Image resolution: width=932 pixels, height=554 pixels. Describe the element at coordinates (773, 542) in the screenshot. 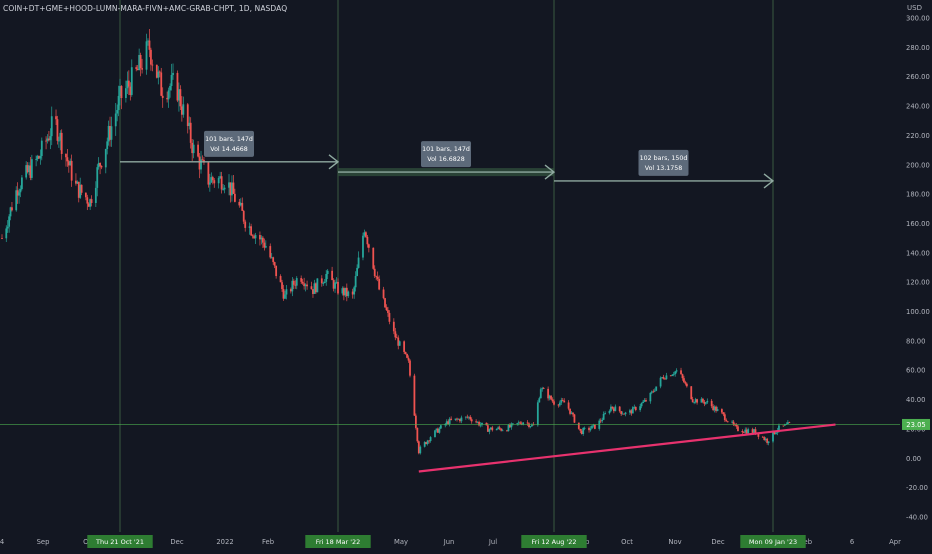

I see `date-highlight-label: Mon 09 Jan '23` at that location.